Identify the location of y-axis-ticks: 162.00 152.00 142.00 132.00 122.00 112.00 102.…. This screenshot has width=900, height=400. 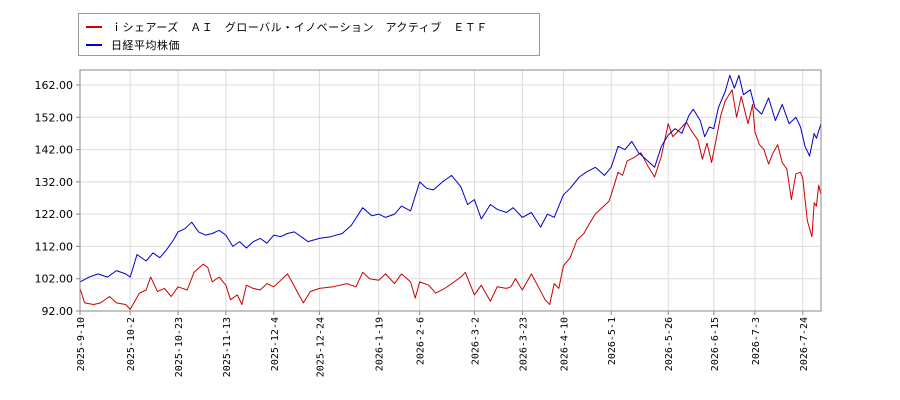
(57, 198).